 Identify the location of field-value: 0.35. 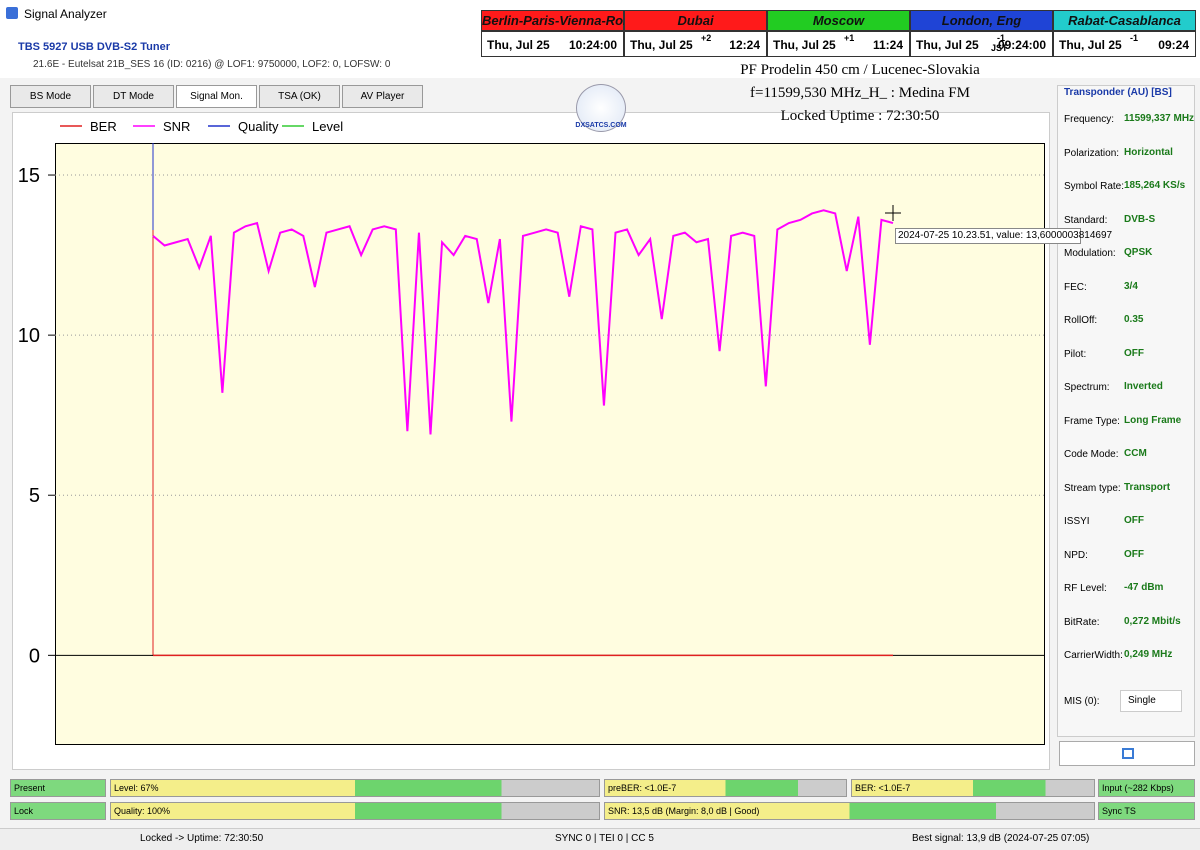
(1134, 319).